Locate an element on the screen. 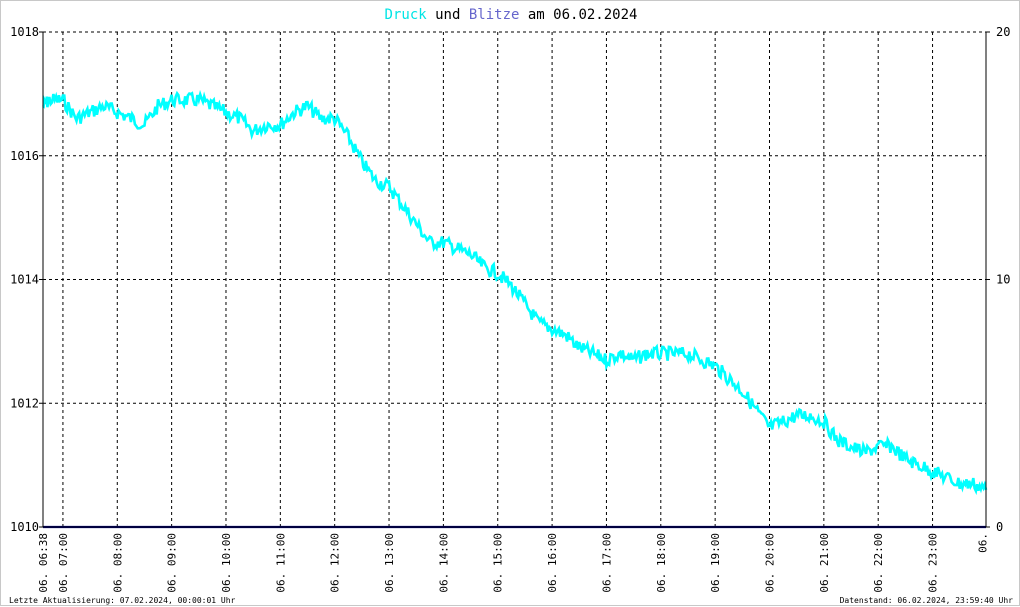  x-tick-label: 06. is located at coordinates (982, 543).